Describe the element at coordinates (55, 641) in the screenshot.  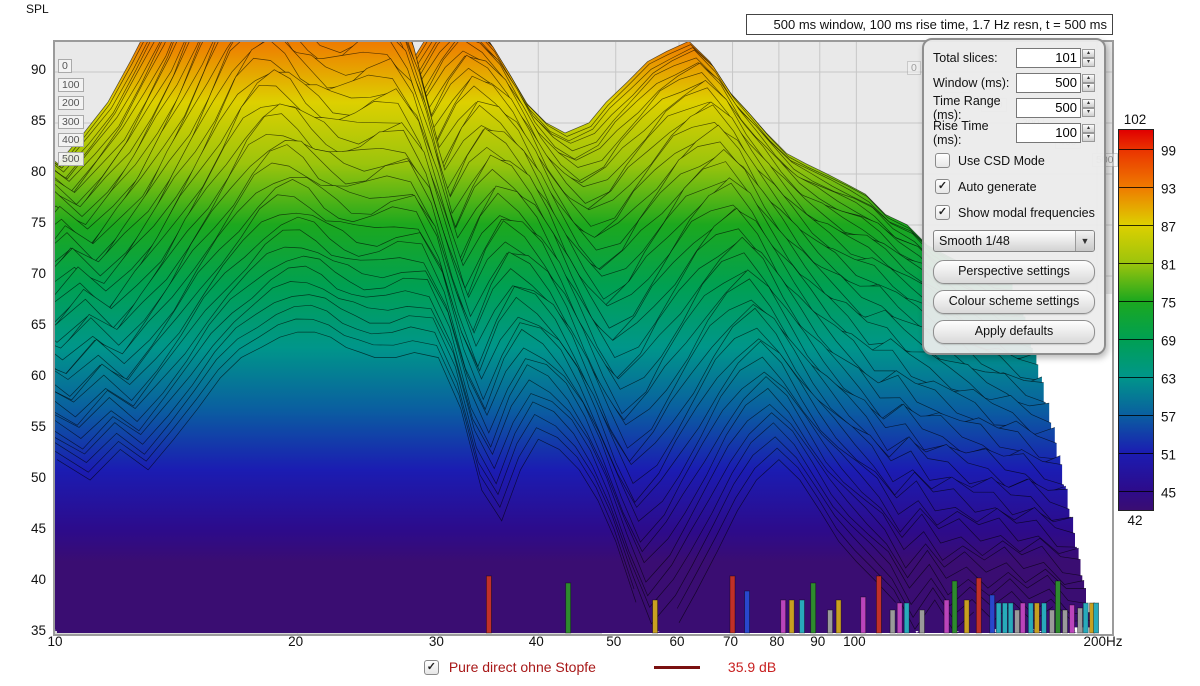
I see `frequency-tick-label: 10` at that location.